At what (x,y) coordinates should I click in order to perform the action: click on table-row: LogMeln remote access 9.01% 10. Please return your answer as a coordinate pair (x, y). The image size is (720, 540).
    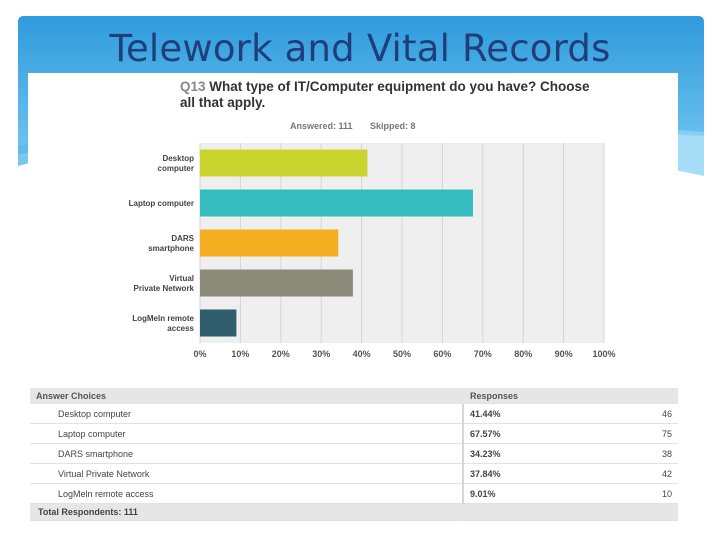
    Looking at the image, I should click on (354, 494).